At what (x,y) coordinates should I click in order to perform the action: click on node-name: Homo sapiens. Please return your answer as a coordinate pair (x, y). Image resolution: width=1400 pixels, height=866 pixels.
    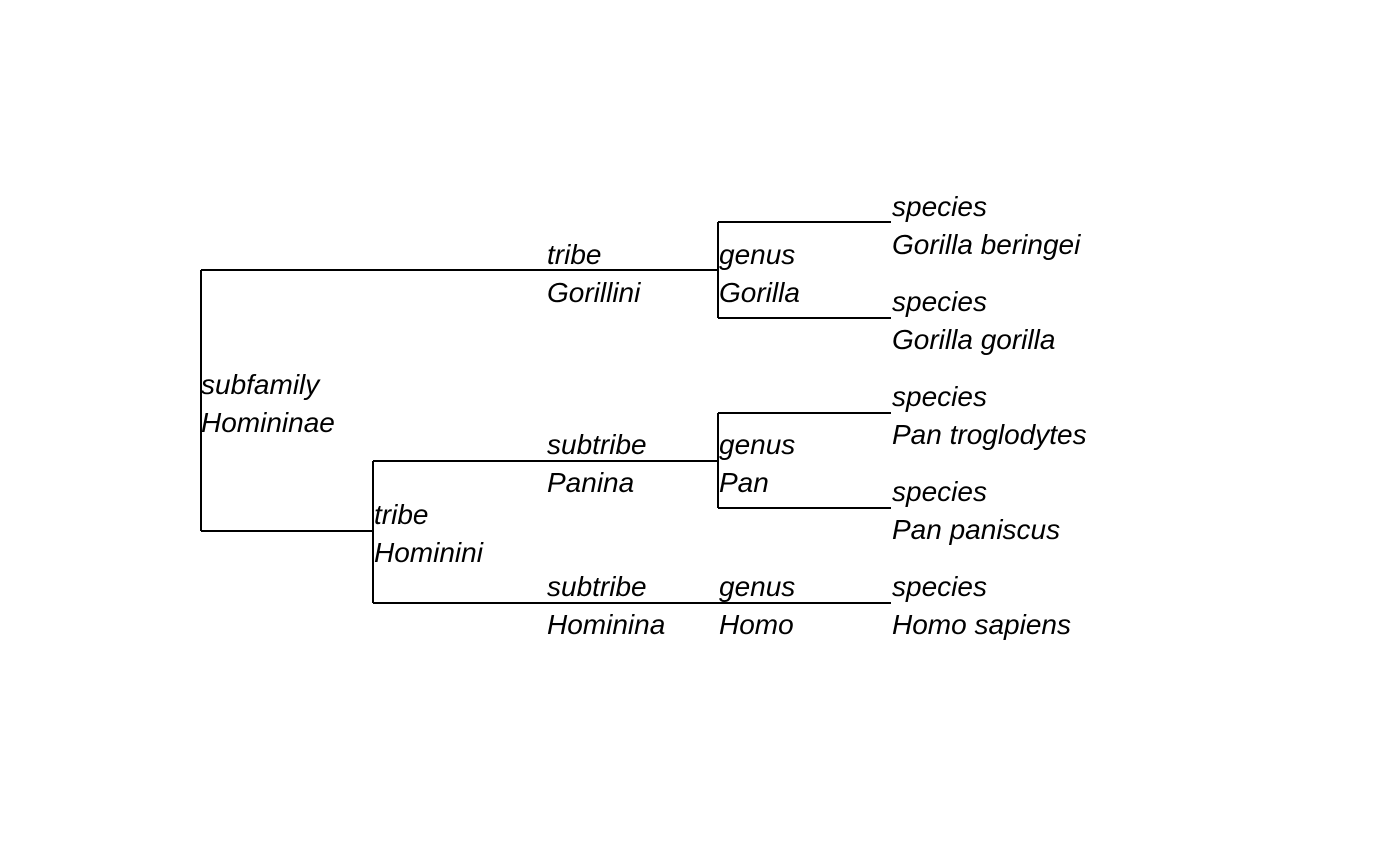
    Looking at the image, I should click on (981, 624).